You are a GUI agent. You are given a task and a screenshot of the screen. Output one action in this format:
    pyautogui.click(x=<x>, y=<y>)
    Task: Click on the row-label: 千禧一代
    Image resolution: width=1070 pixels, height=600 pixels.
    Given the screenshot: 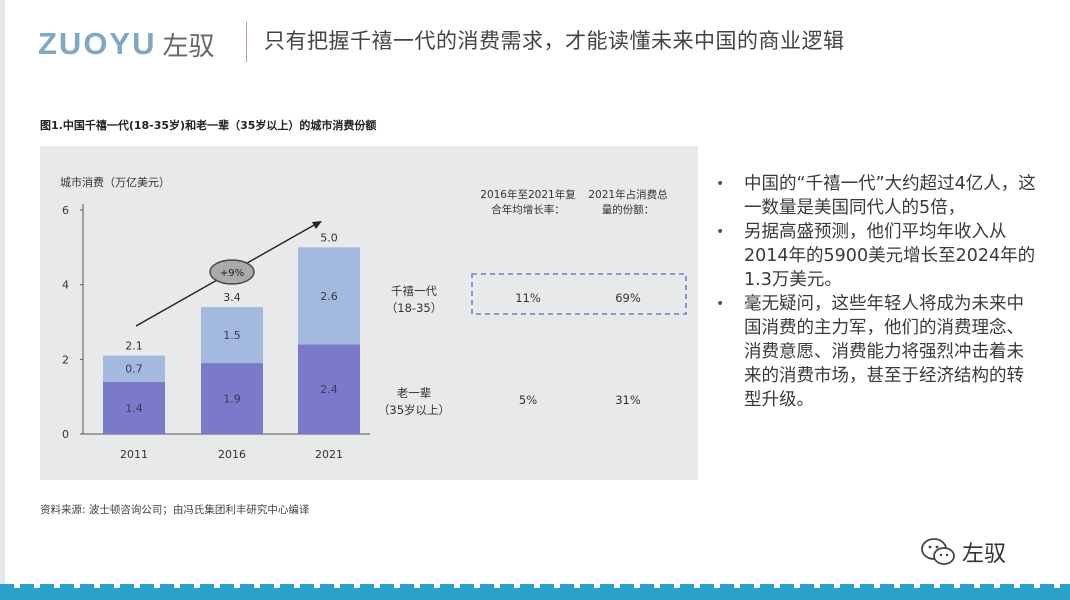 What is the action you would take?
    pyautogui.click(x=414, y=291)
    